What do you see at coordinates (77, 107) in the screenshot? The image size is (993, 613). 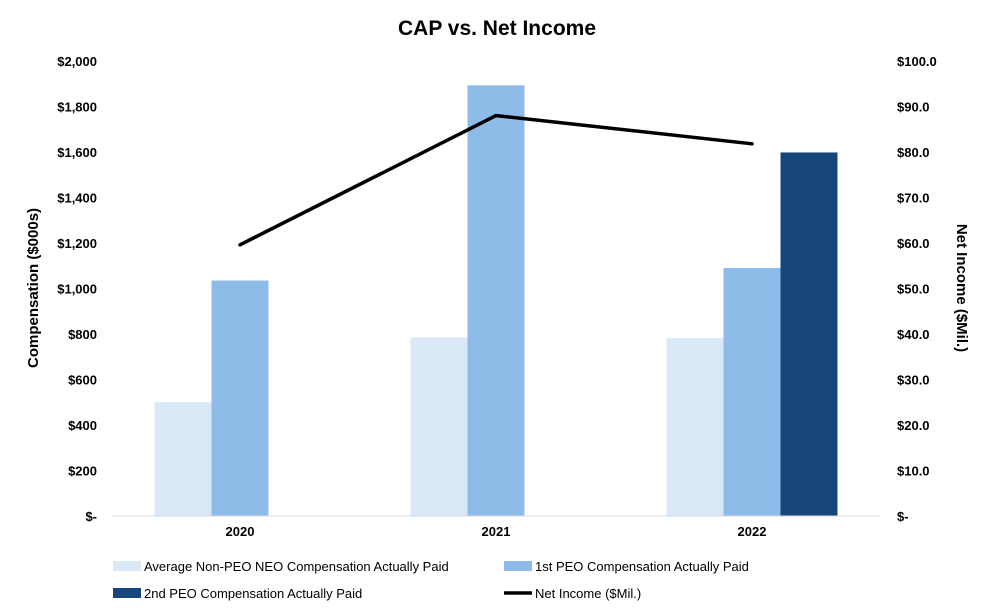 I see `y-tick-label: $1,800` at bounding box center [77, 107].